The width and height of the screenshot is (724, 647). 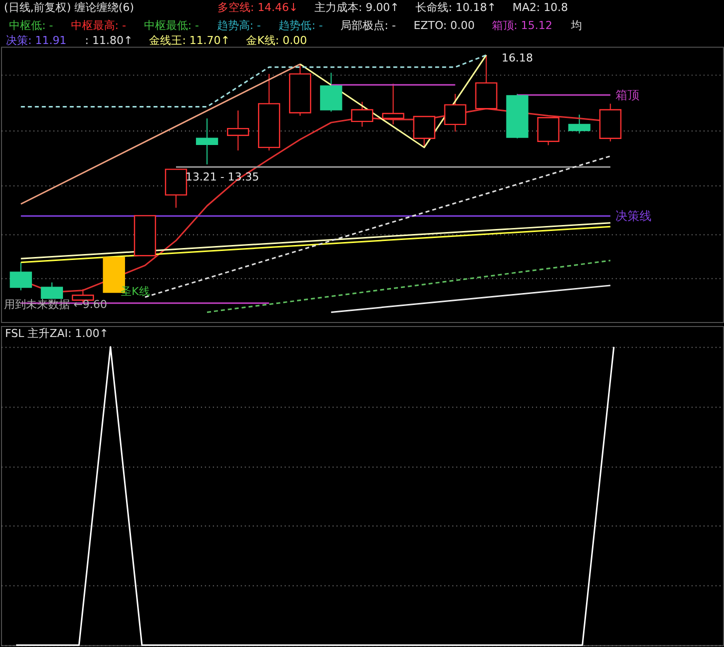 What do you see at coordinates (31, 25) in the screenshot?
I see `text: 中枢低: -` at bounding box center [31, 25].